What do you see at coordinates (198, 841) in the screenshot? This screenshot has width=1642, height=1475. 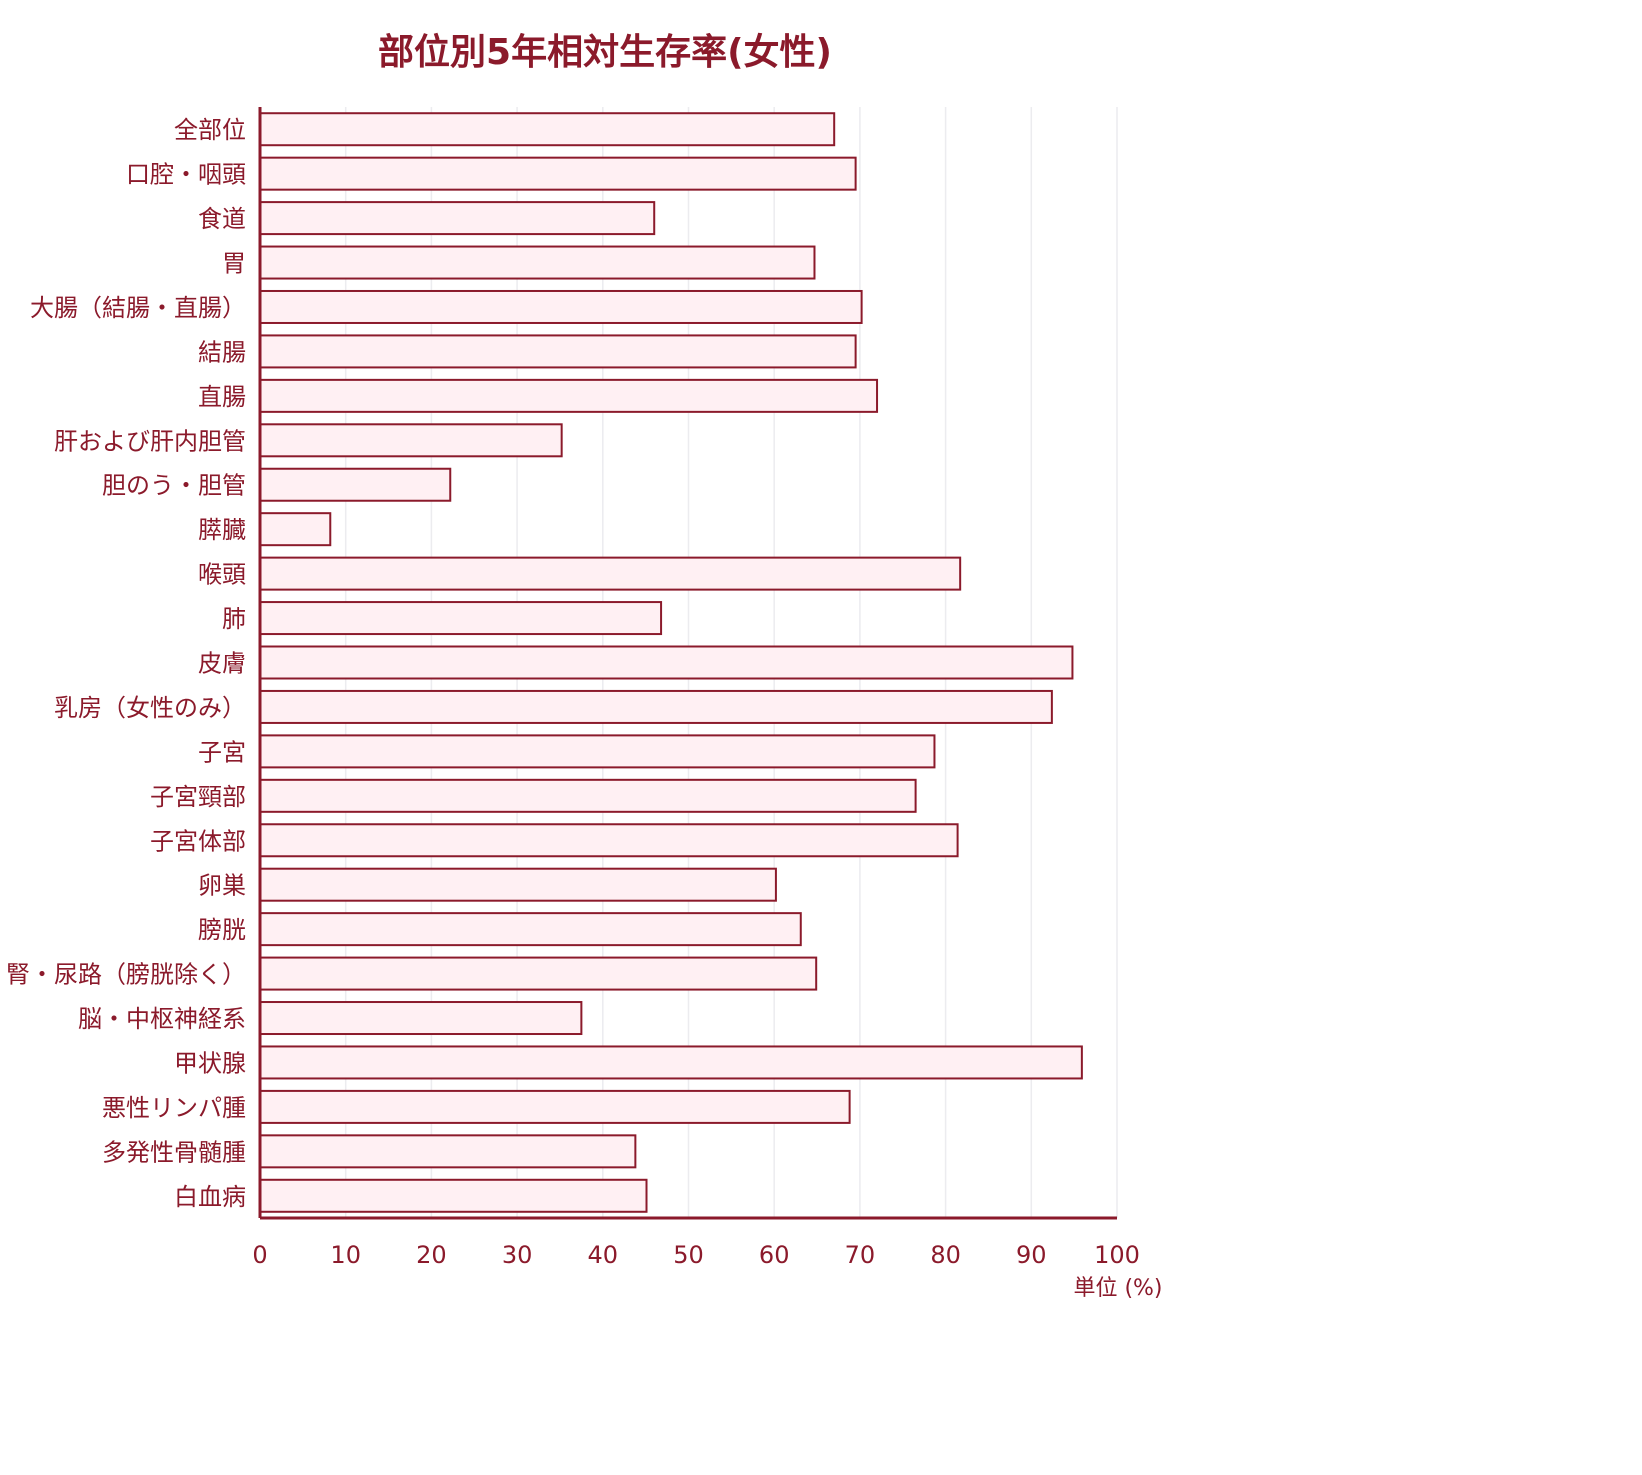 I see `category-label: 子宮体部` at bounding box center [198, 841].